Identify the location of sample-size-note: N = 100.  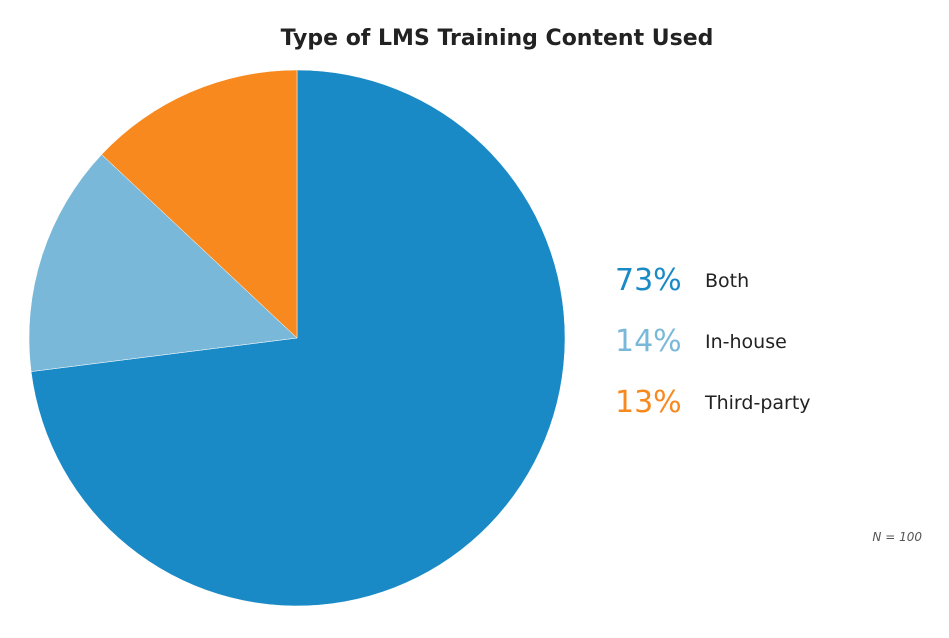
(897, 537).